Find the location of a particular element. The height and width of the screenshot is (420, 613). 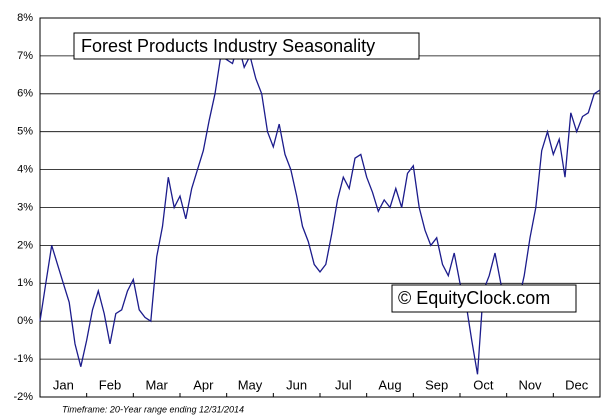

y-tick-label: -1% is located at coordinates (23, 359).